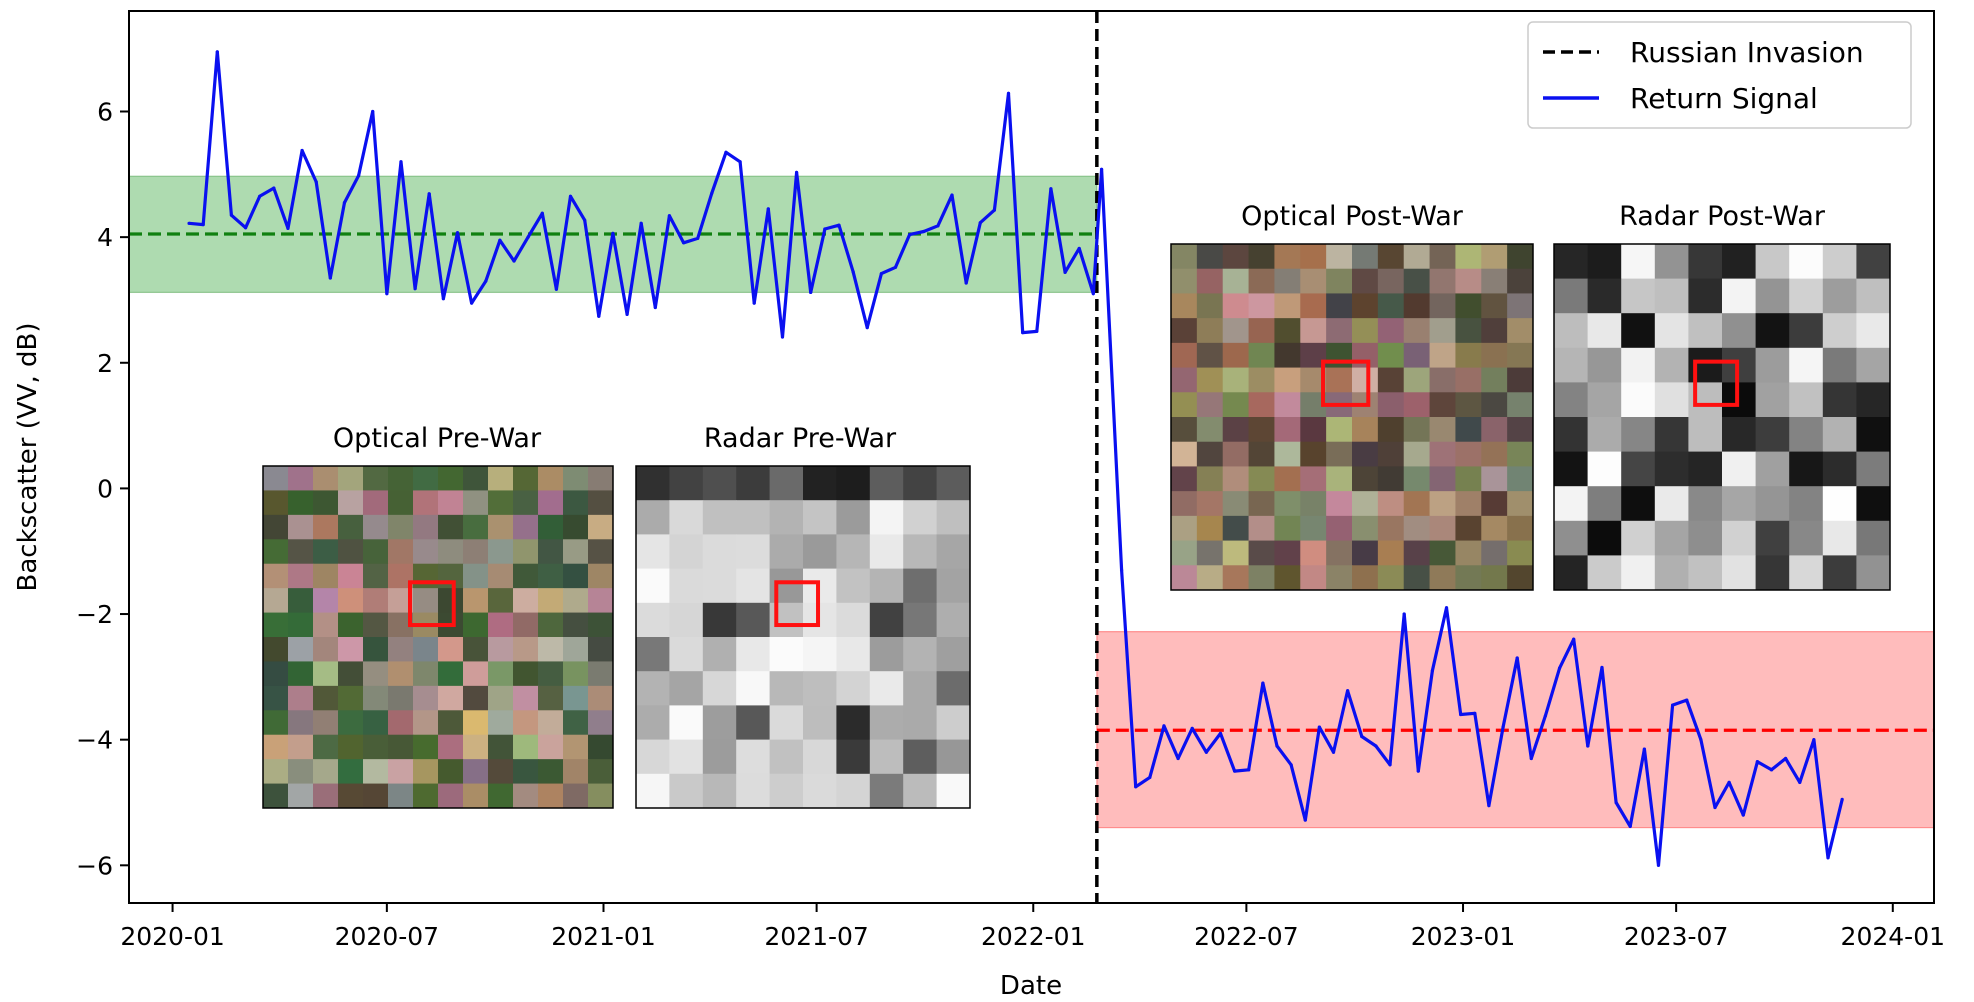 The height and width of the screenshot is (1002, 1974). I want to click on inset-title-3: Radar Post-War, so click(1722, 216).